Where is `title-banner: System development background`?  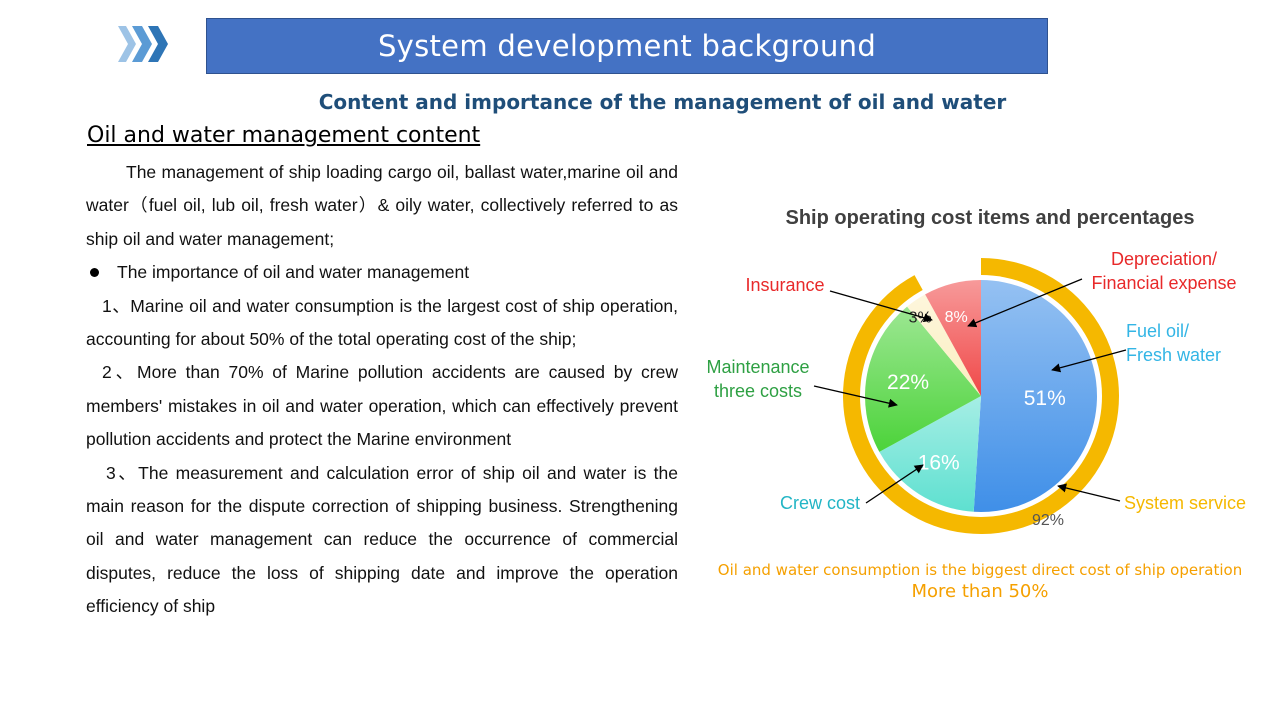
title-banner: System development background is located at coordinates (627, 46).